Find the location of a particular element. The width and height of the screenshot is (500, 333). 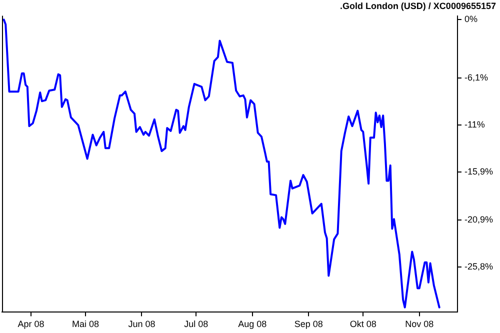

x-tick-label: Jul 08 is located at coordinates (196, 324).